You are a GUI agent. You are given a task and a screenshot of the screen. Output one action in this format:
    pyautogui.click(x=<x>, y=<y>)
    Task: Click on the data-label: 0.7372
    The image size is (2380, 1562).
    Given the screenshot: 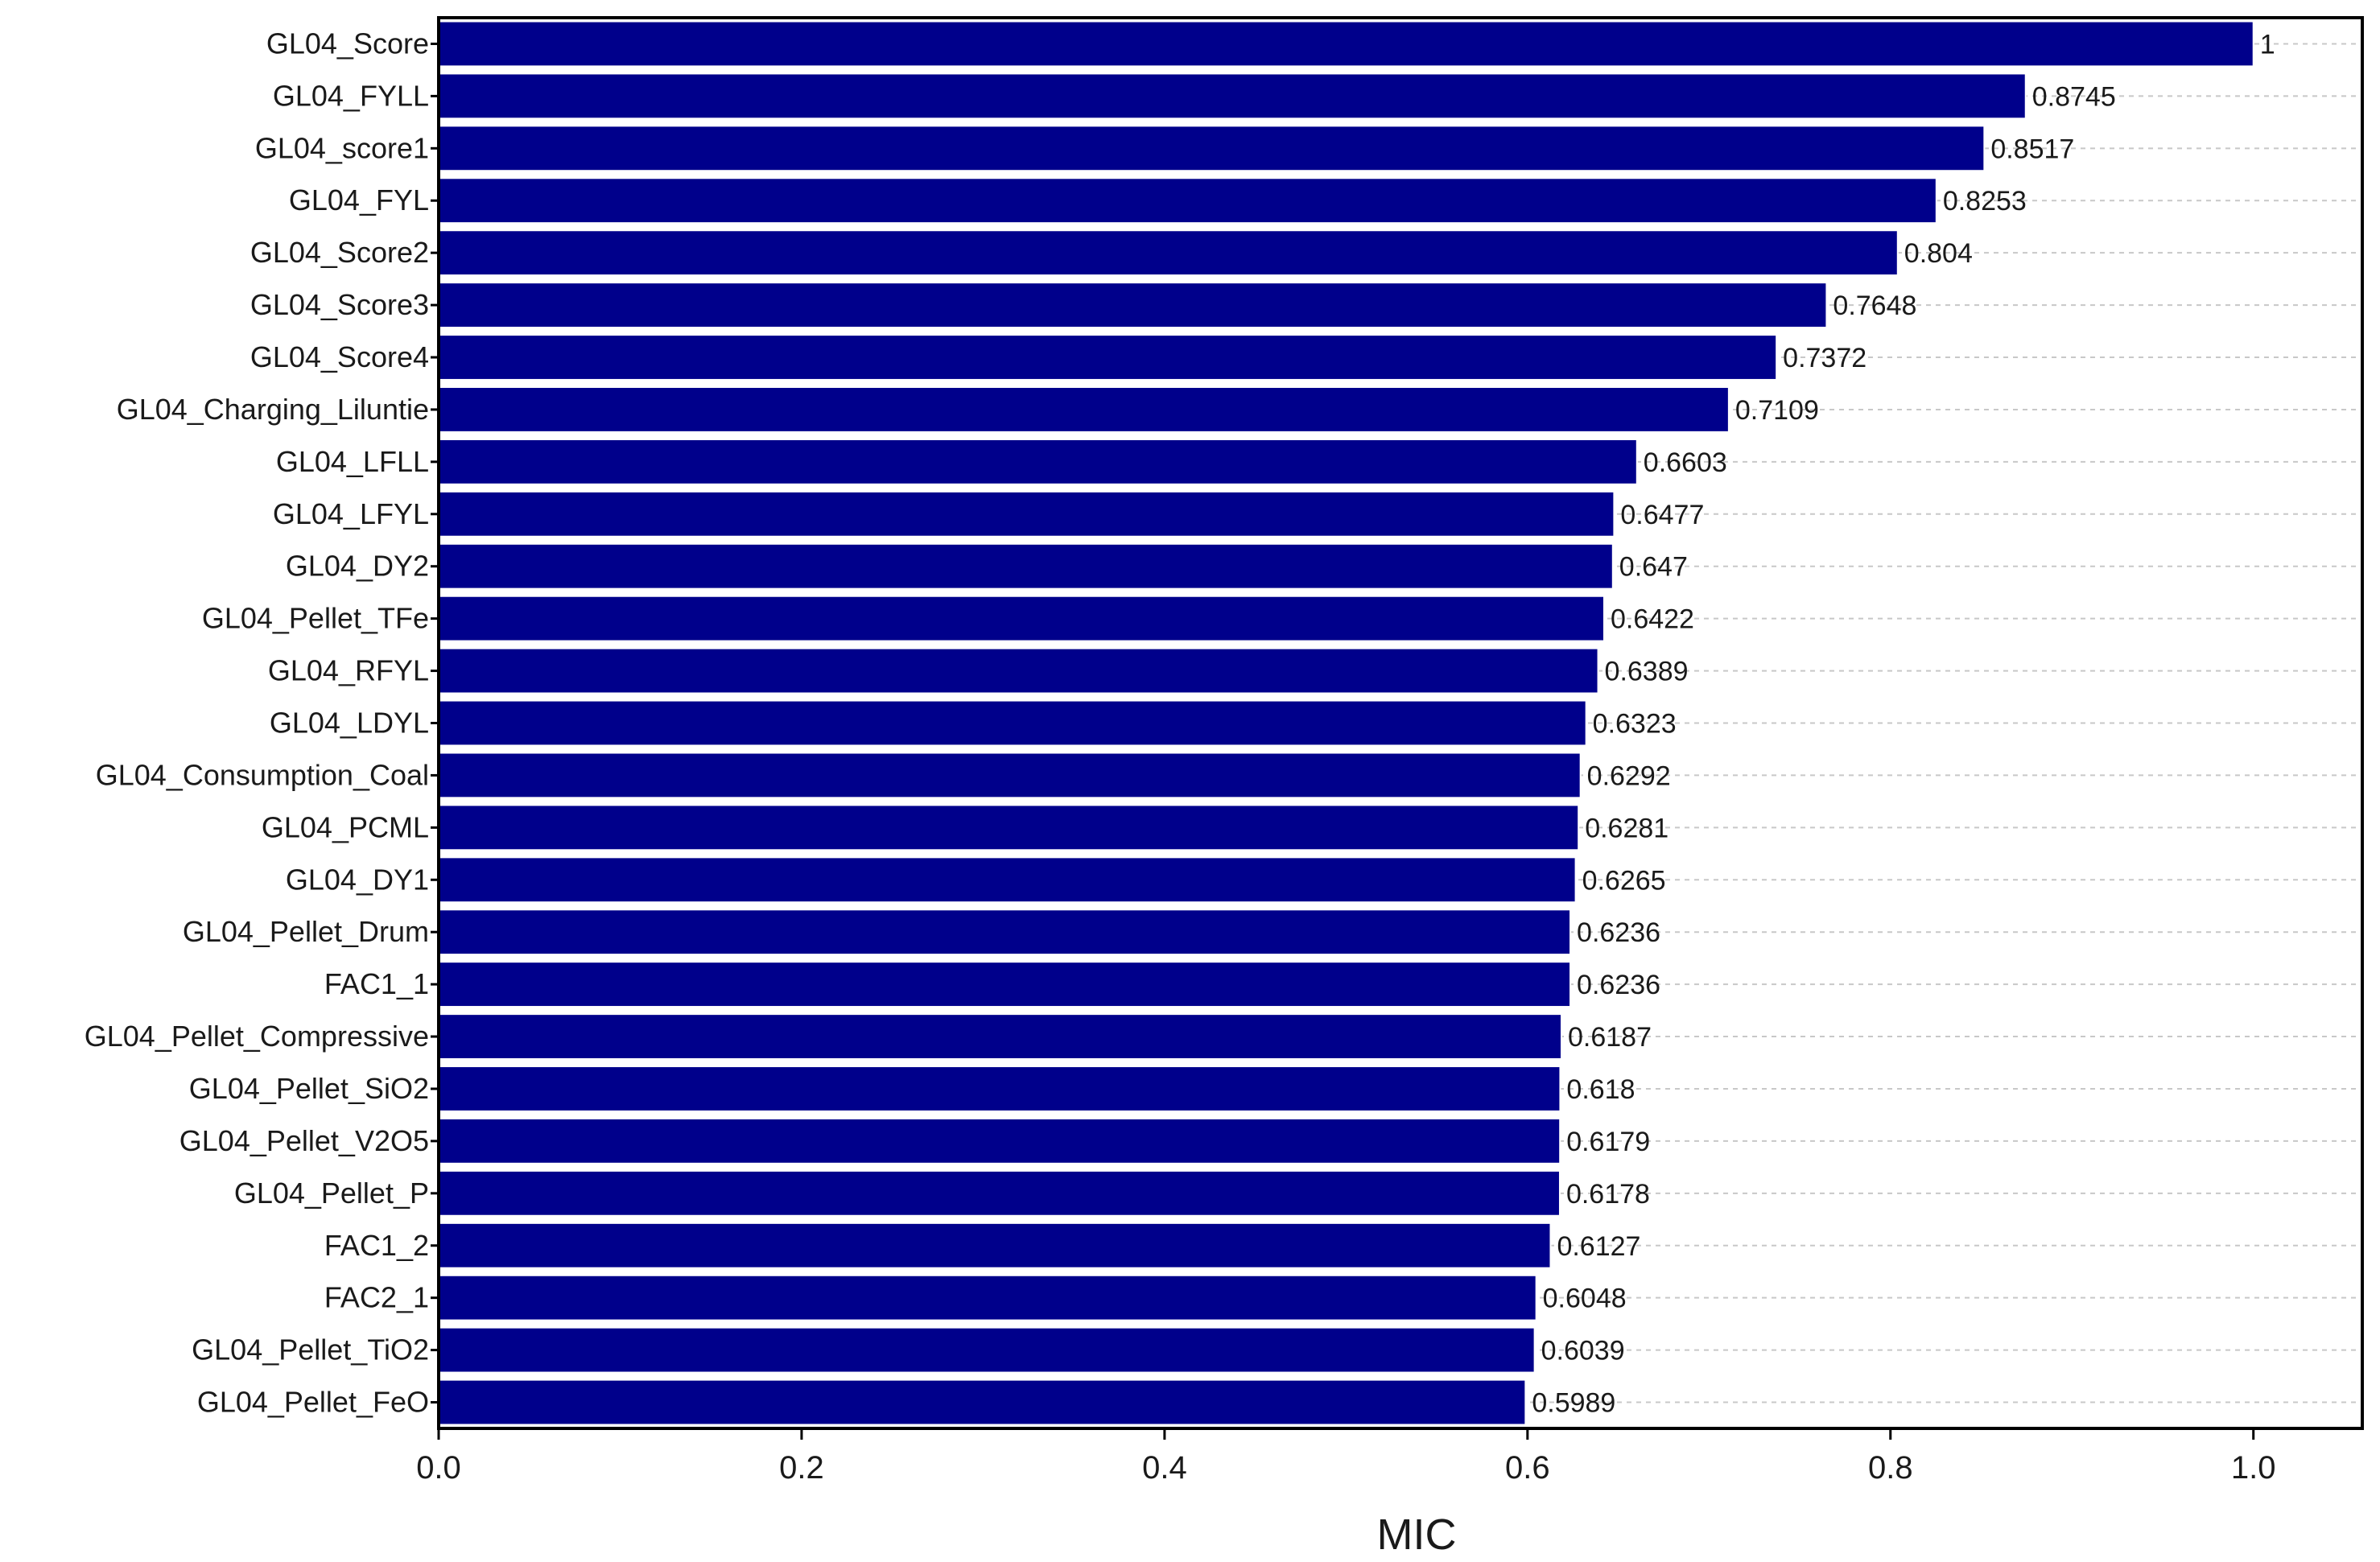 What is the action you would take?
    pyautogui.click(x=1824, y=358)
    